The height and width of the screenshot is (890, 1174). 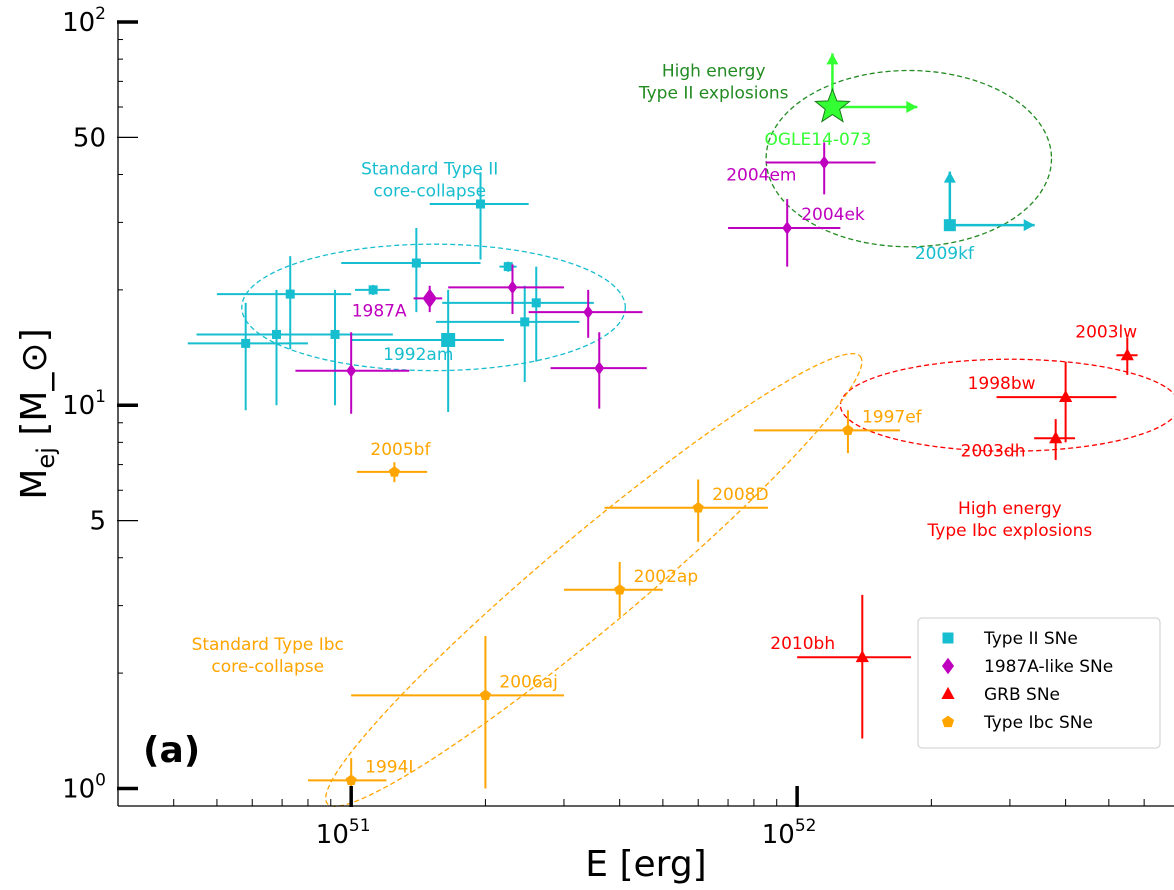 What do you see at coordinates (892, 417) in the screenshot?
I see `point-type-ibc-sne-0-label: 1997ef` at bounding box center [892, 417].